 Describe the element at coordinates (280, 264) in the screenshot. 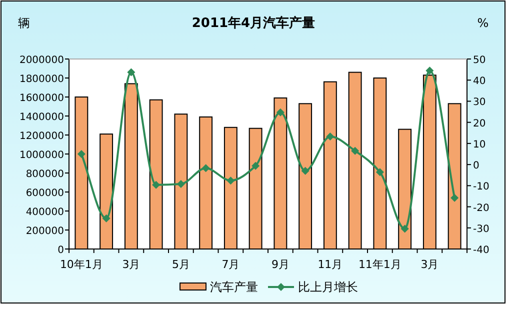

I see `x-tick-label: 9月` at that location.